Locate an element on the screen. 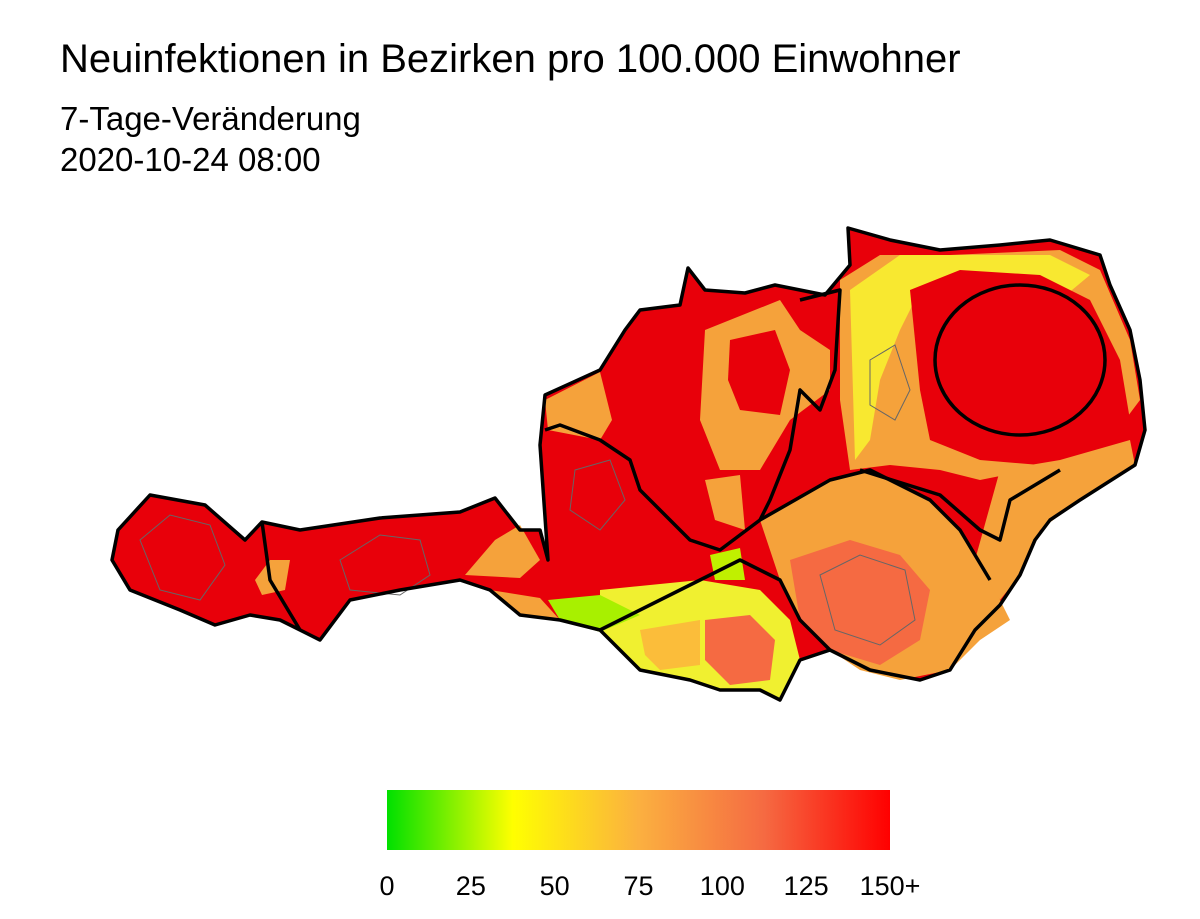 The height and width of the screenshot is (919, 1200). legend-tick-label: 0 is located at coordinates (386, 886).